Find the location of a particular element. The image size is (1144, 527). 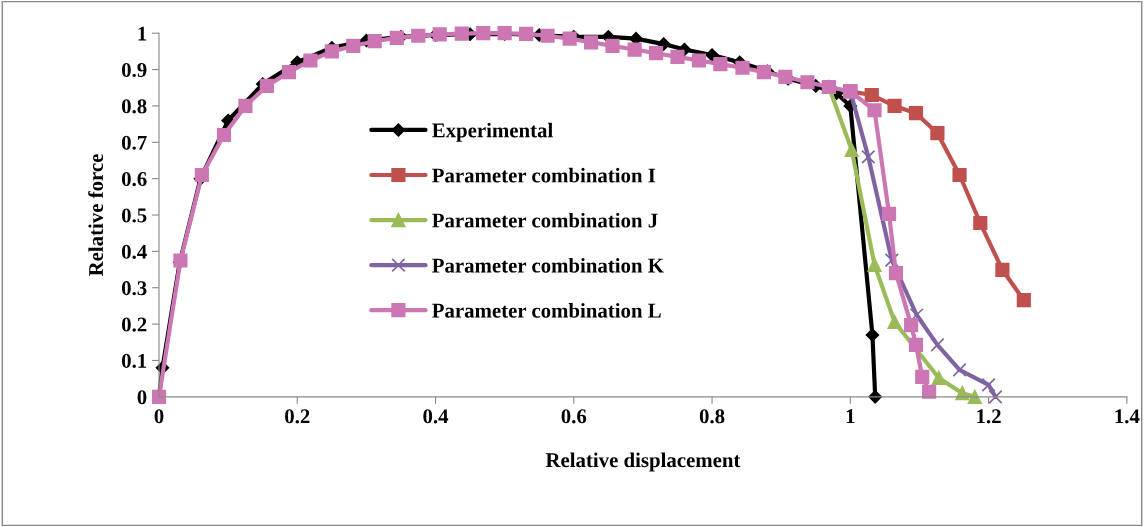

y-tick-label: 0 is located at coordinates (142, 397).